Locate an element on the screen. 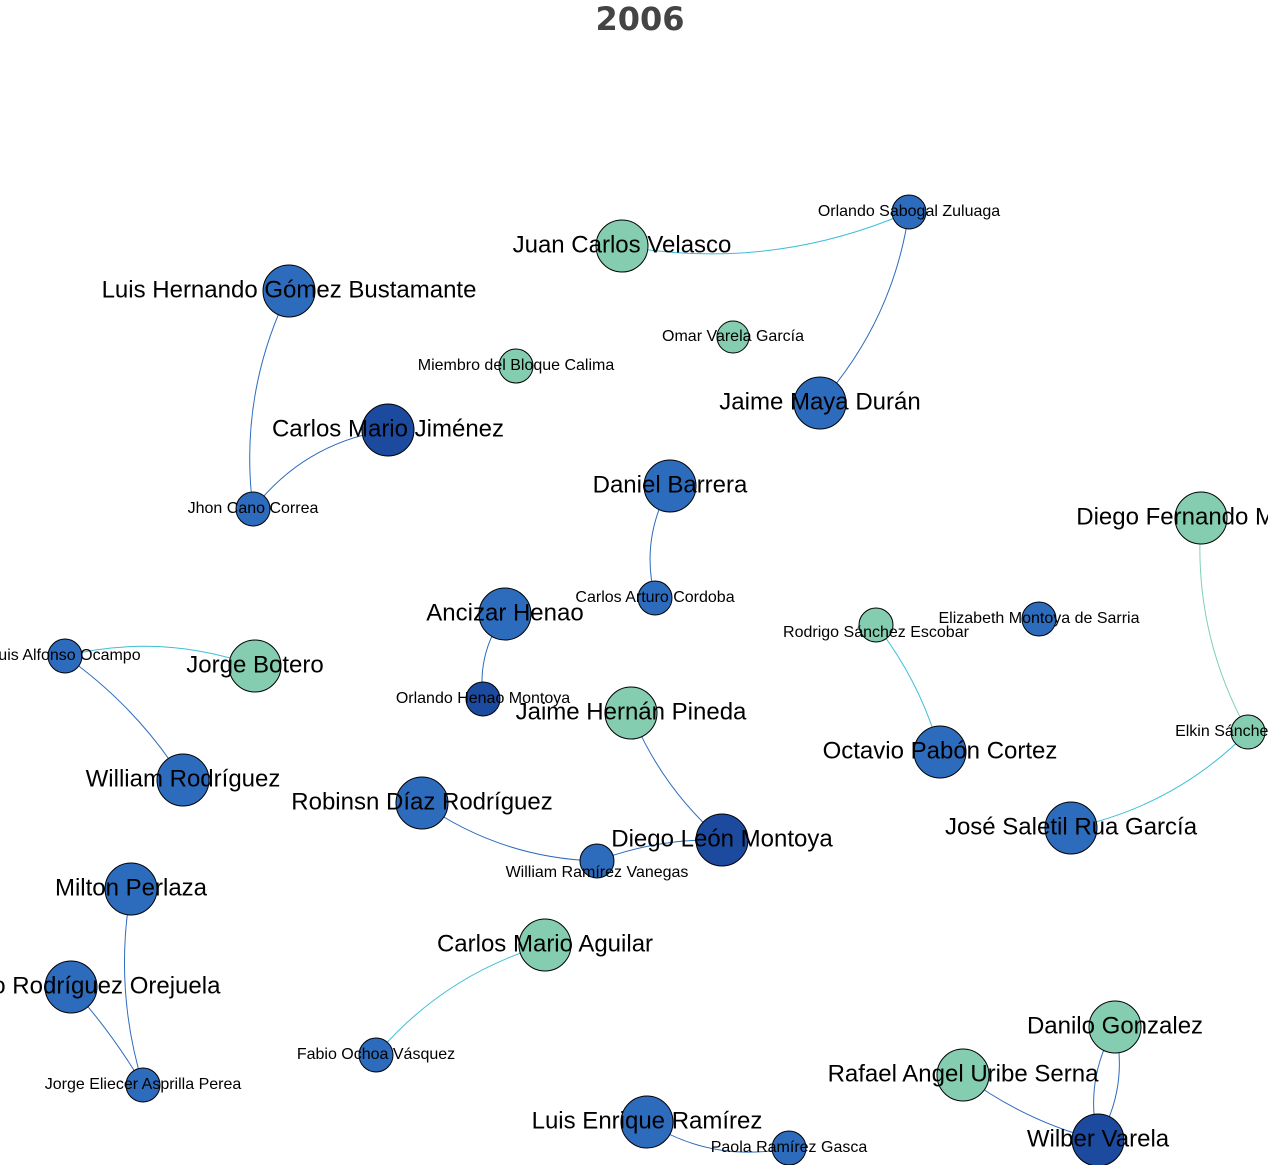 This screenshot has width=1268, height=1165. node-label: Ancizar Henao is located at coordinates (504, 612).